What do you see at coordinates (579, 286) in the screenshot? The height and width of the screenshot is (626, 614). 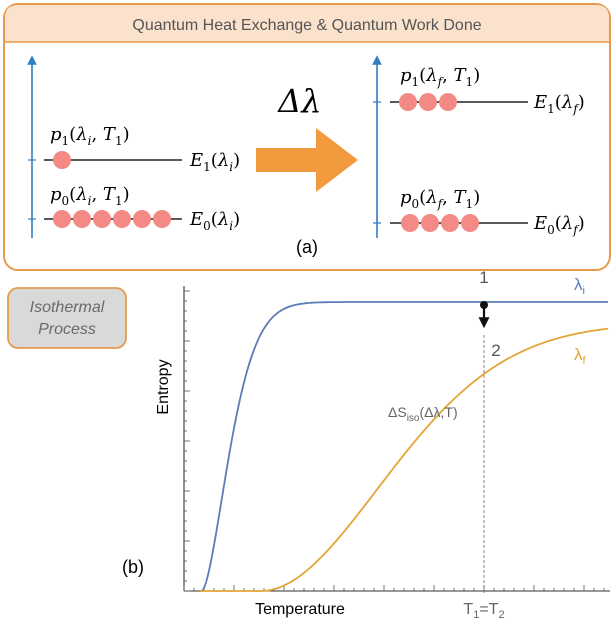 I see `curve-label-lambda-i: λi` at bounding box center [579, 286].